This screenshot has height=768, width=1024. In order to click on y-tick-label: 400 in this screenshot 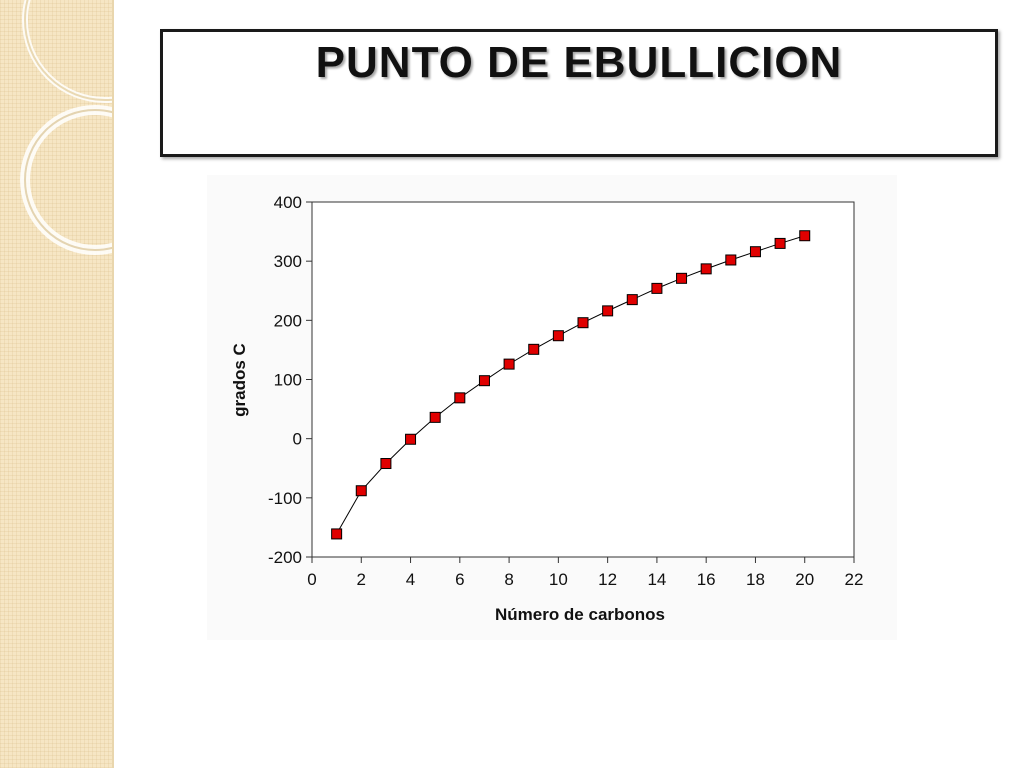, I will do `click(288, 202)`.